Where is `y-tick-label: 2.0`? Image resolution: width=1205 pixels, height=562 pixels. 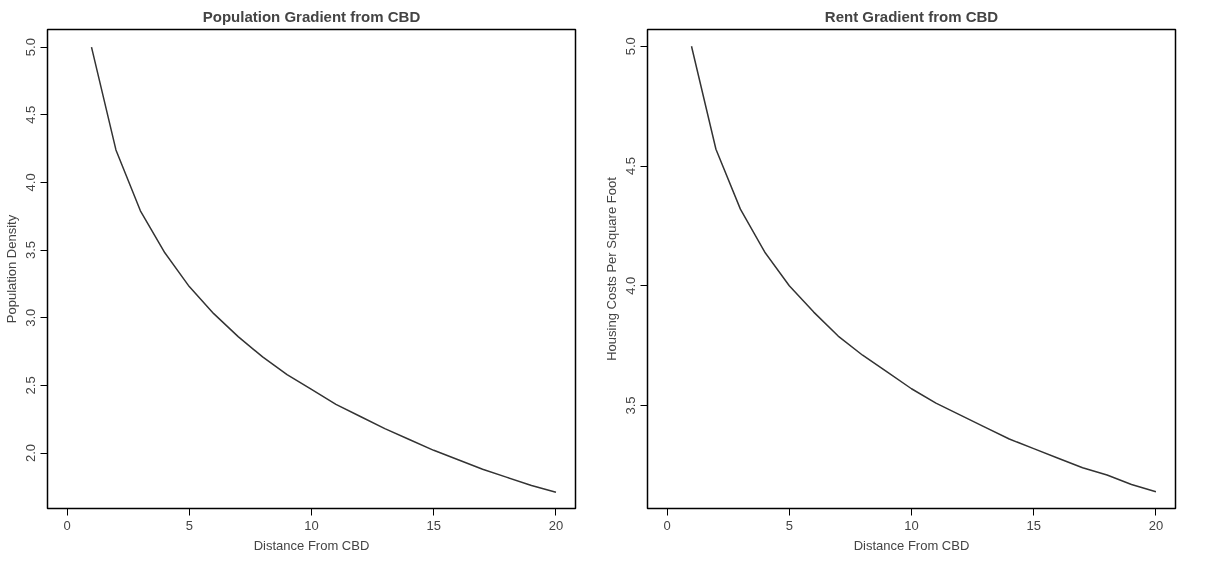 y-tick-label: 2.0 is located at coordinates (31, 453).